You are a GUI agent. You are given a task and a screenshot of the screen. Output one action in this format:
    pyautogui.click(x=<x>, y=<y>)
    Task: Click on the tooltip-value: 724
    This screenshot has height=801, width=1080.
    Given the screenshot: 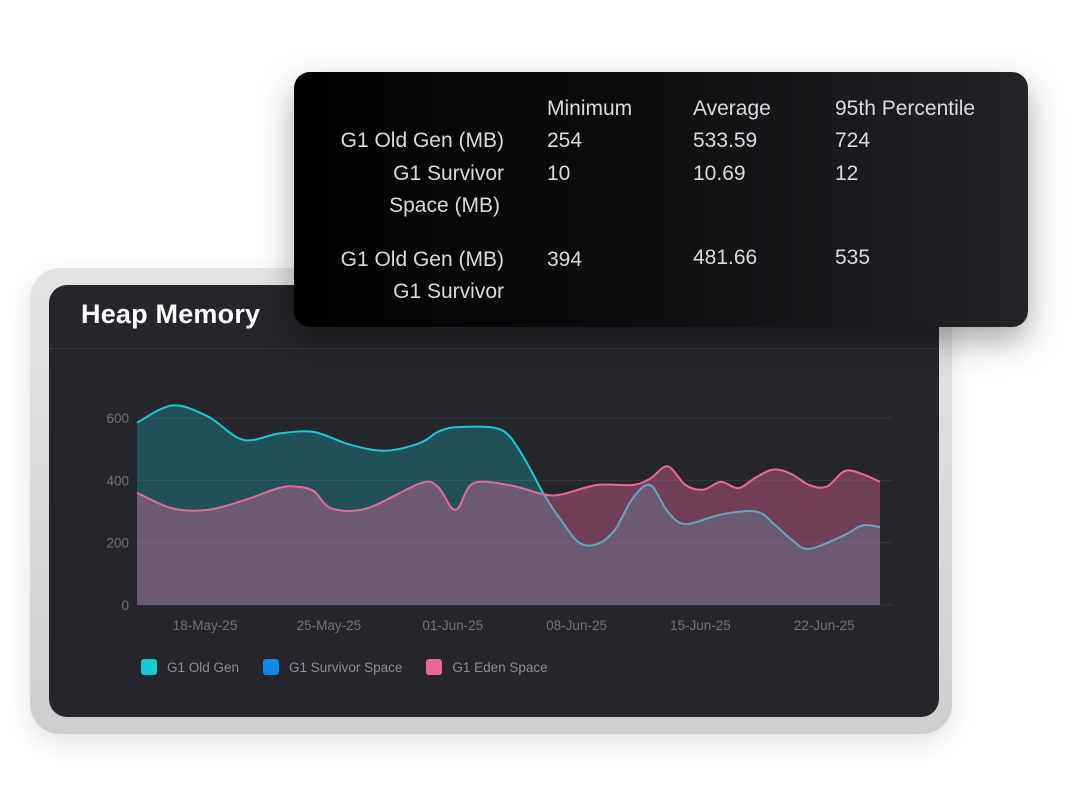 What is the action you would take?
    pyautogui.click(x=853, y=140)
    